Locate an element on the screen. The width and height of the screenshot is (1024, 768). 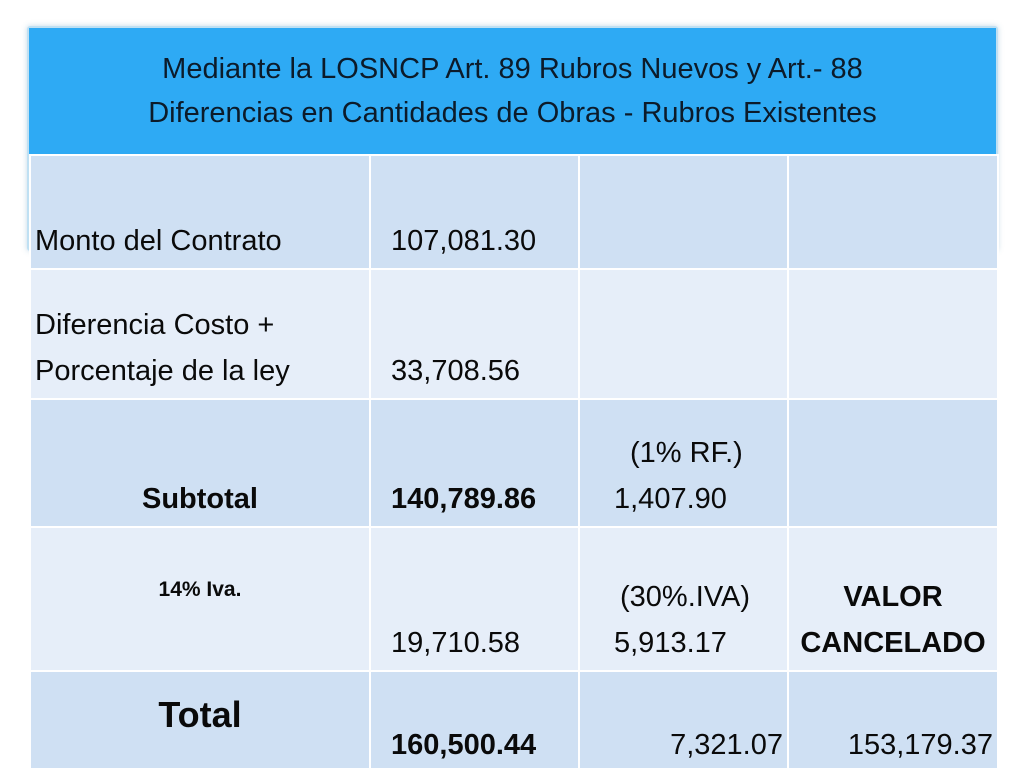
row-label-line-2: Porcentaje de la ley is located at coordinates (162, 371).